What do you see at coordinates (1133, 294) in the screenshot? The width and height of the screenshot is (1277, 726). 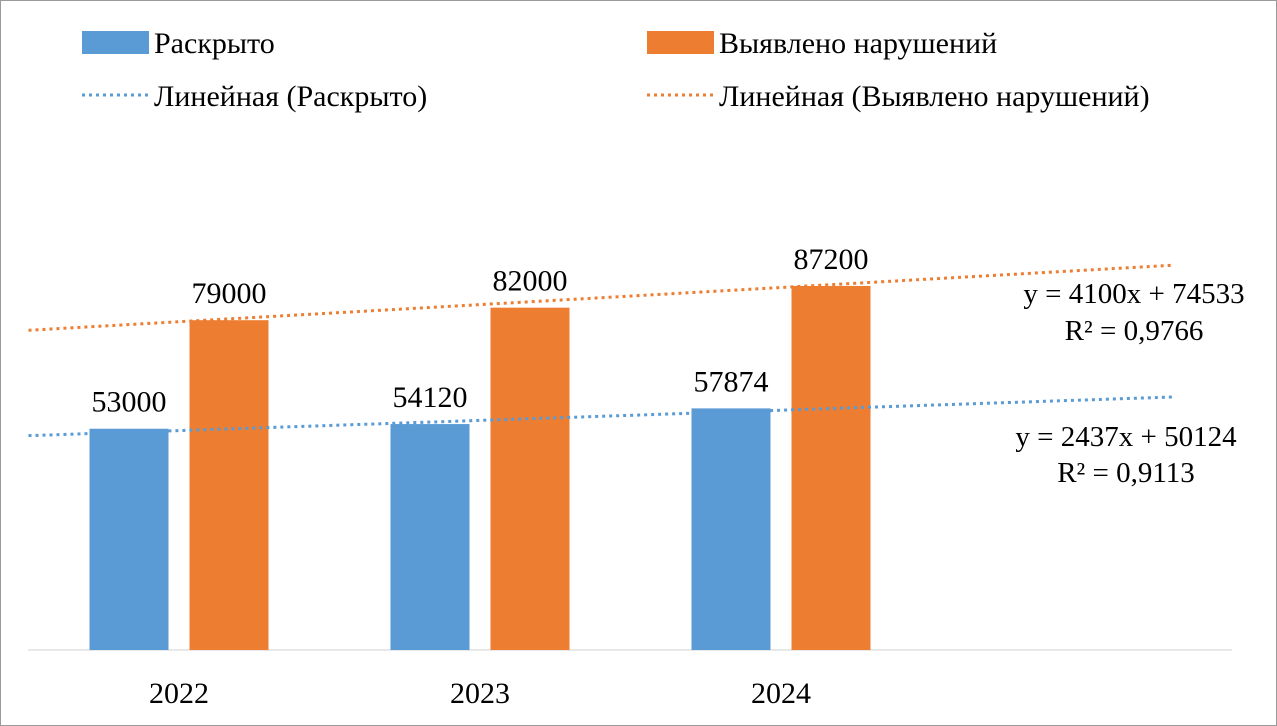 I see `trend-equation-orange: y = 4100x + 74533` at bounding box center [1133, 294].